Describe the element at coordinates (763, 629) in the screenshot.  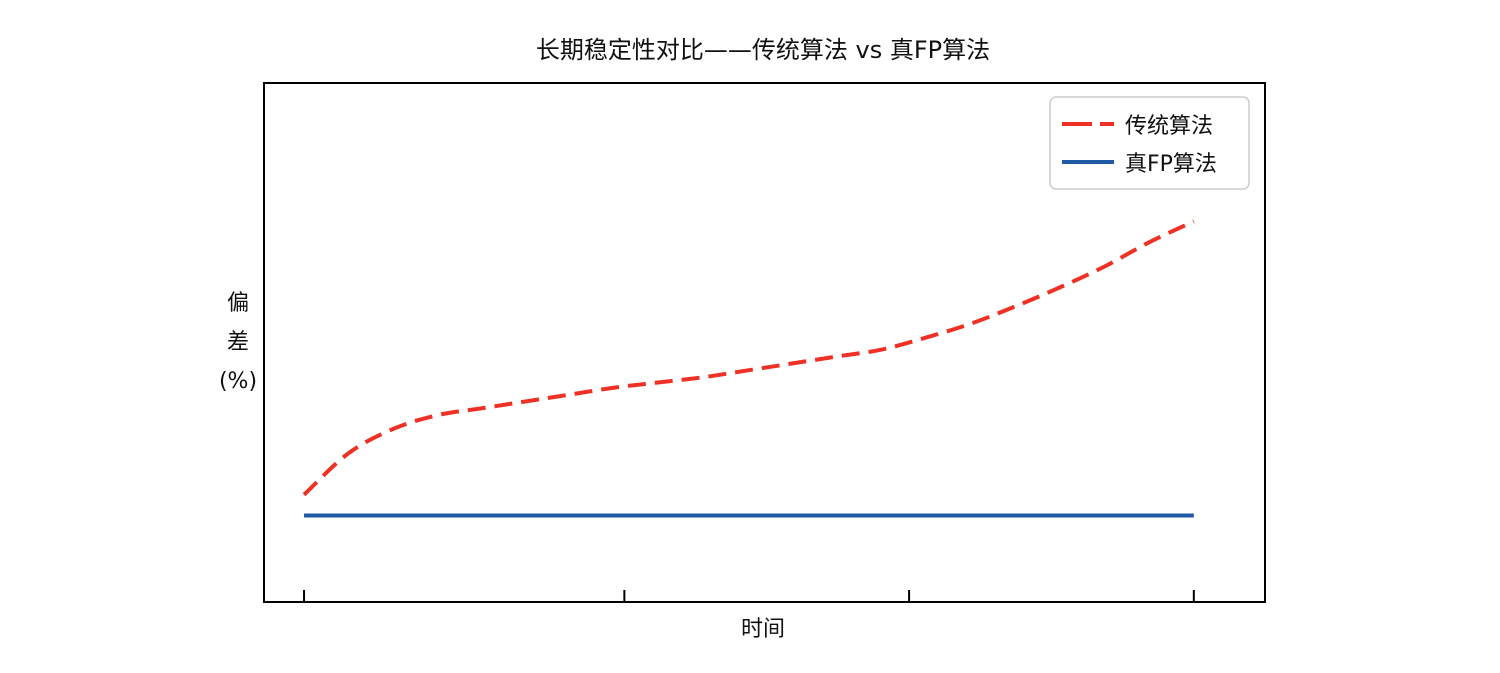
I see `x-axis-label: 时间` at that location.